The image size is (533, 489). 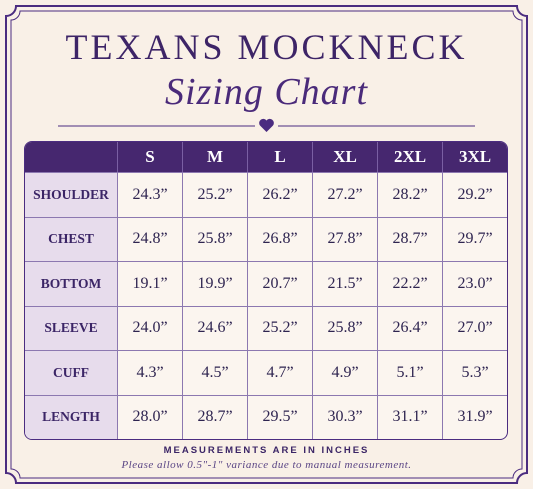 I want to click on table-row: SHOULDER 24.3” 25.2” 26.2” 27.2” 28.2” 29.2”, so click(x=266, y=194).